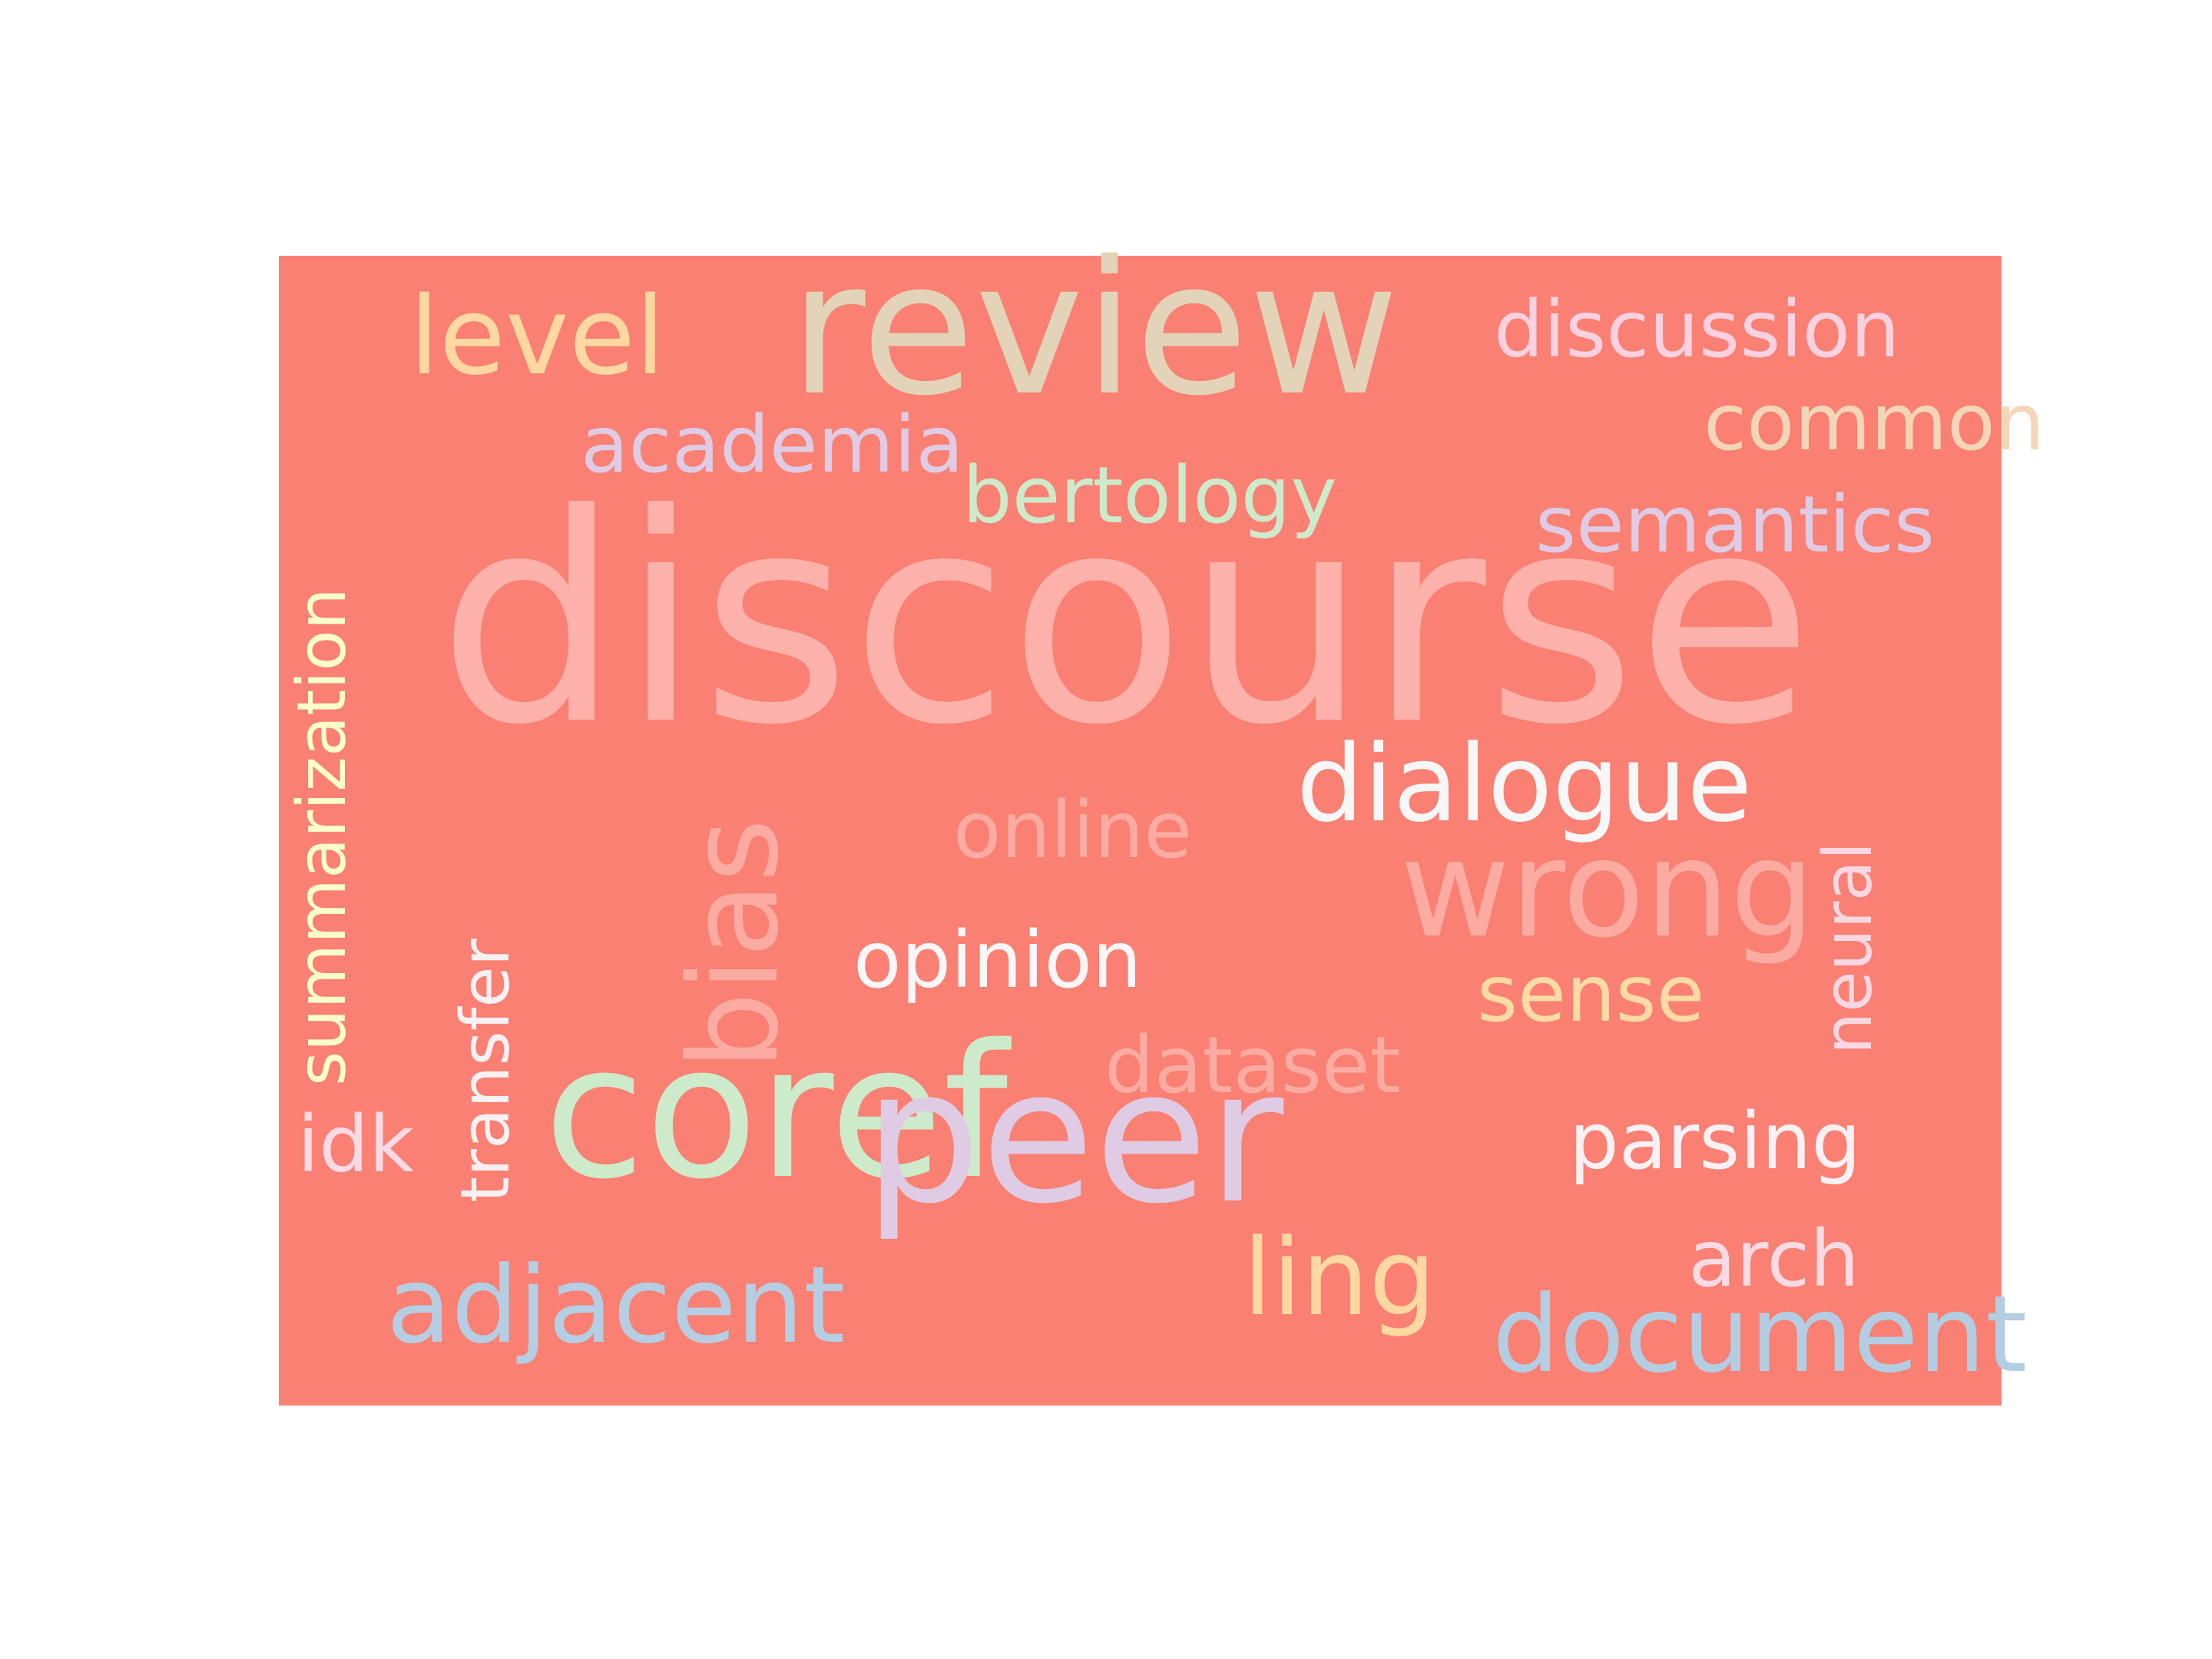  What do you see at coordinates (1715, 1141) in the screenshot?
I see `word-parsing: parsing` at bounding box center [1715, 1141].